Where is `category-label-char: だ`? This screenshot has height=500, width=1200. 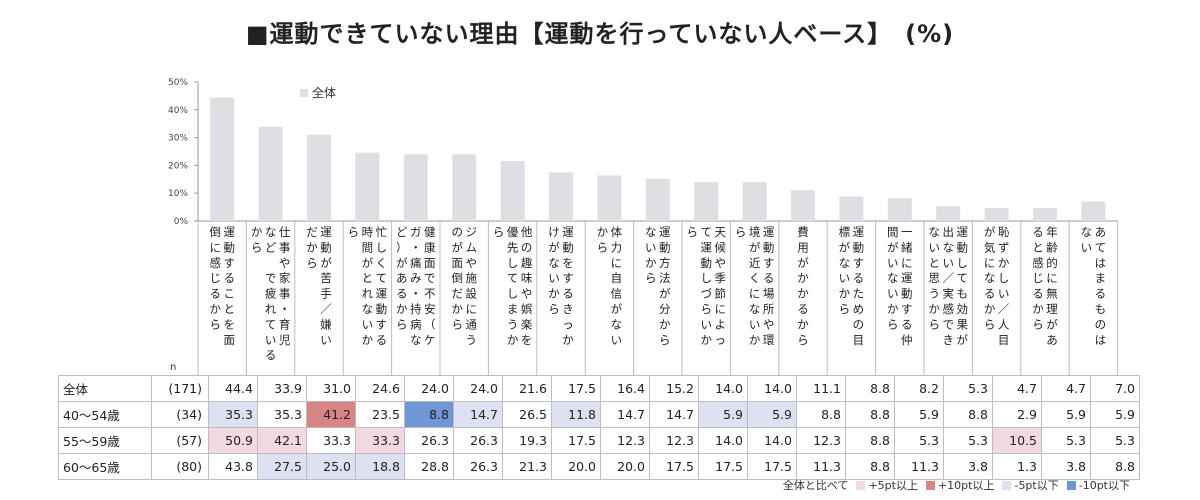 category-label-char: だ is located at coordinates (312, 232).